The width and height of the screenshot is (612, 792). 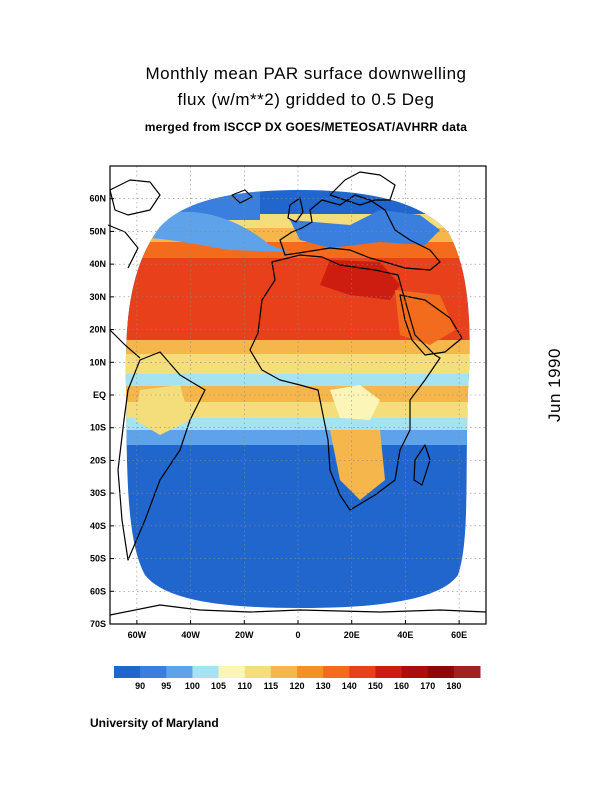 What do you see at coordinates (365, 229) in the screenshot?
I see `europe-cloud-blue` at bounding box center [365, 229].